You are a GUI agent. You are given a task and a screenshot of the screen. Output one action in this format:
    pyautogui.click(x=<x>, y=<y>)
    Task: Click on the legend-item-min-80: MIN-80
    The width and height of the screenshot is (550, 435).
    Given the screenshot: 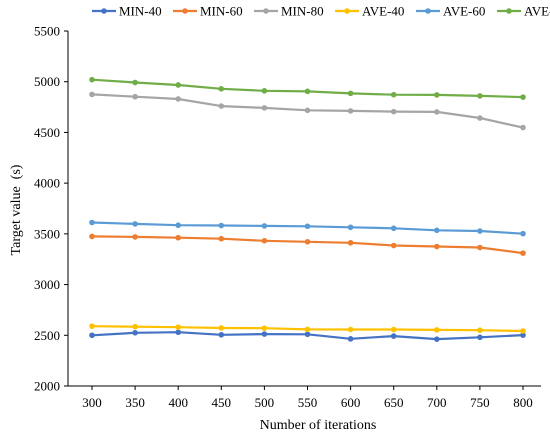 What is the action you would take?
    pyautogui.click(x=289, y=11)
    